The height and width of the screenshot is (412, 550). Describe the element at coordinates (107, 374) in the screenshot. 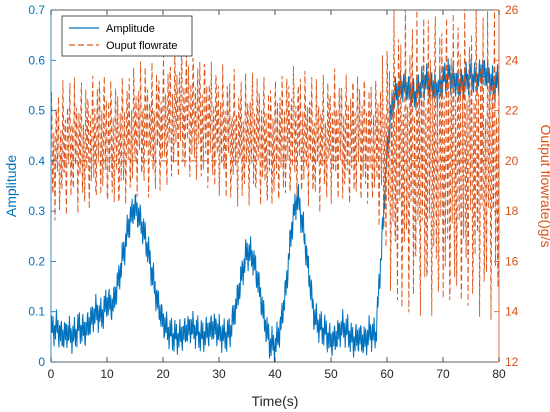

I see `x-tick-label: 10` at that location.